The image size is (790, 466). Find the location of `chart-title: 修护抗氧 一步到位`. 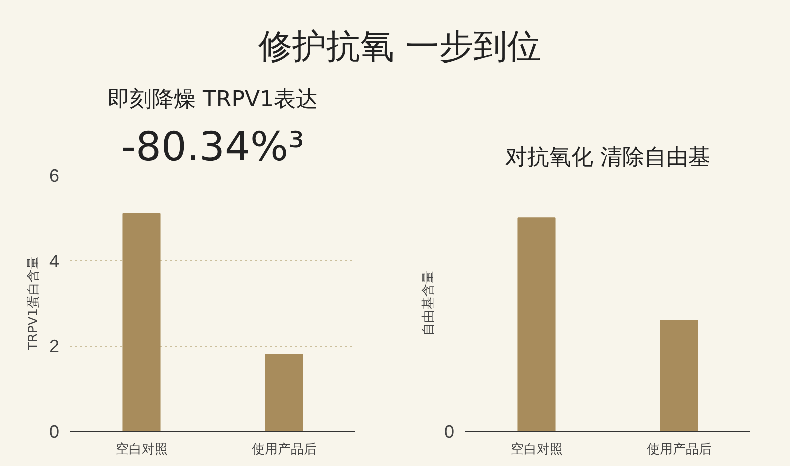

chart-title: 修护抗氧 一步到位 is located at coordinates (400, 47).